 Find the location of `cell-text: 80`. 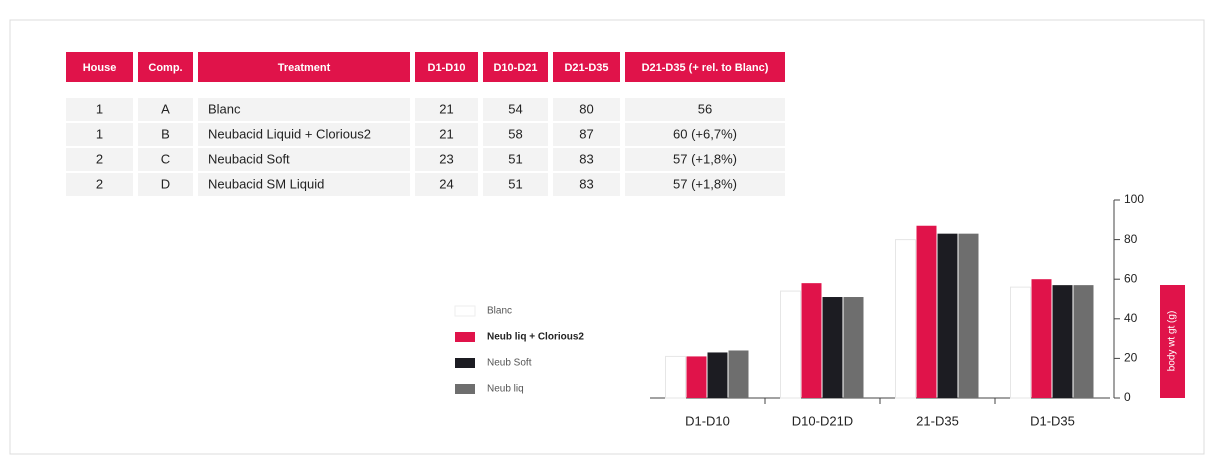

cell-text: 80 is located at coordinates (586, 108).